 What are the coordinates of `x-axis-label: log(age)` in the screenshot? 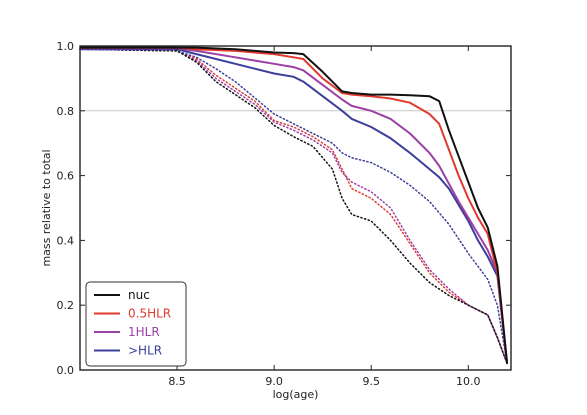 It's located at (296, 394).